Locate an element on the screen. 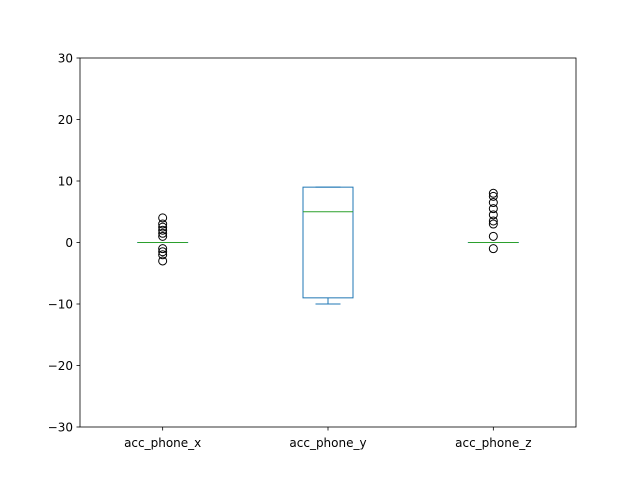 The height and width of the screenshot is (480, 640). box-acc_phone_x is located at coordinates (163, 239).